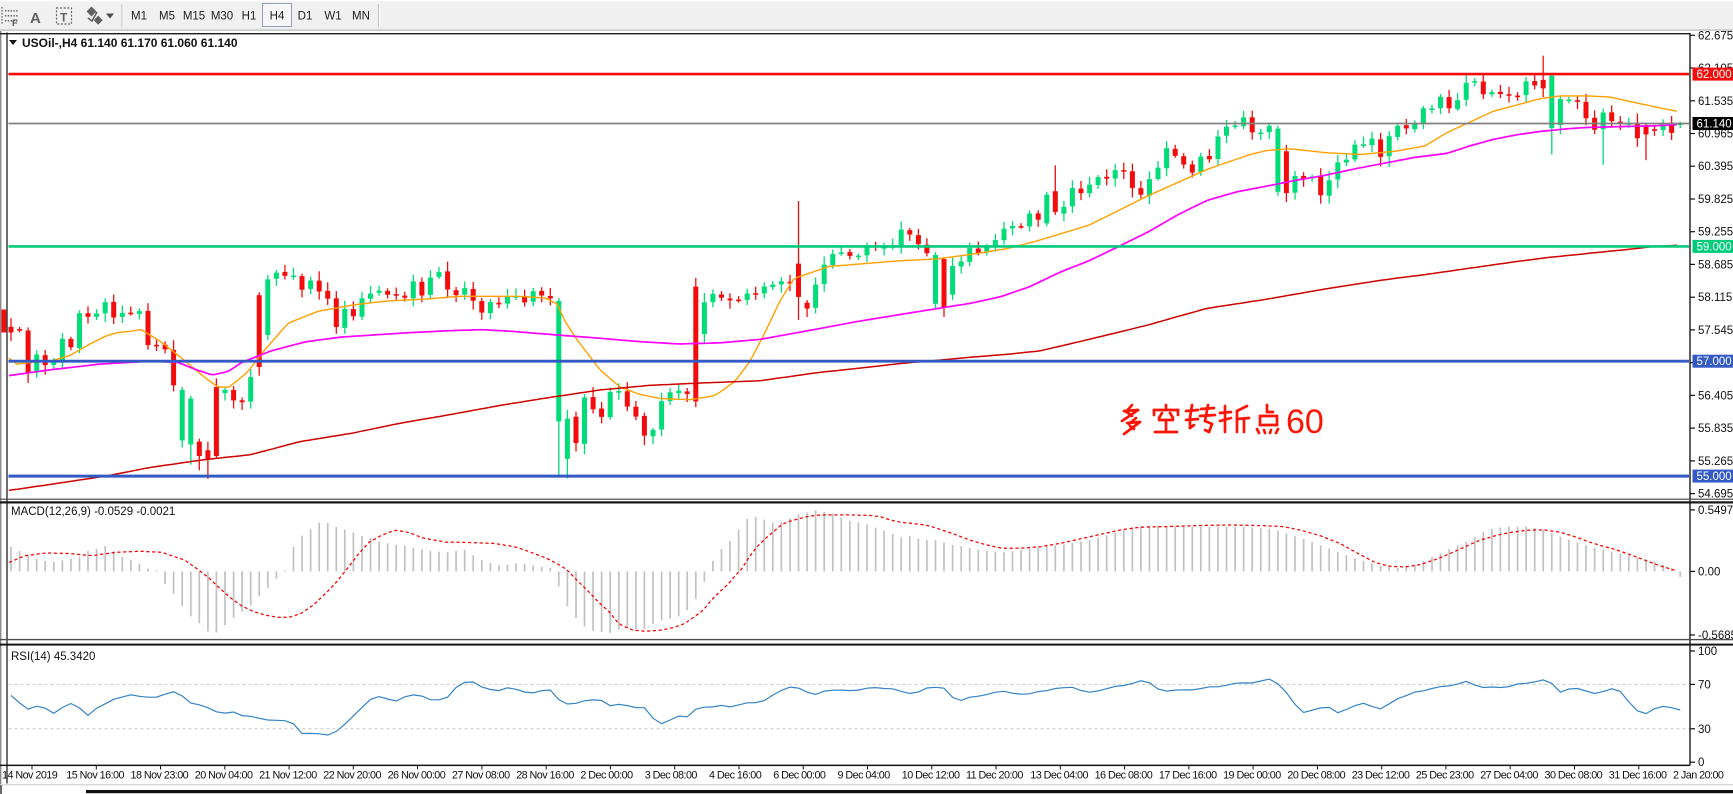 This screenshot has height=794, width=1733. Describe the element at coordinates (160, 776) in the screenshot. I see `svg-text: 18 Nov 23:00` at that location.